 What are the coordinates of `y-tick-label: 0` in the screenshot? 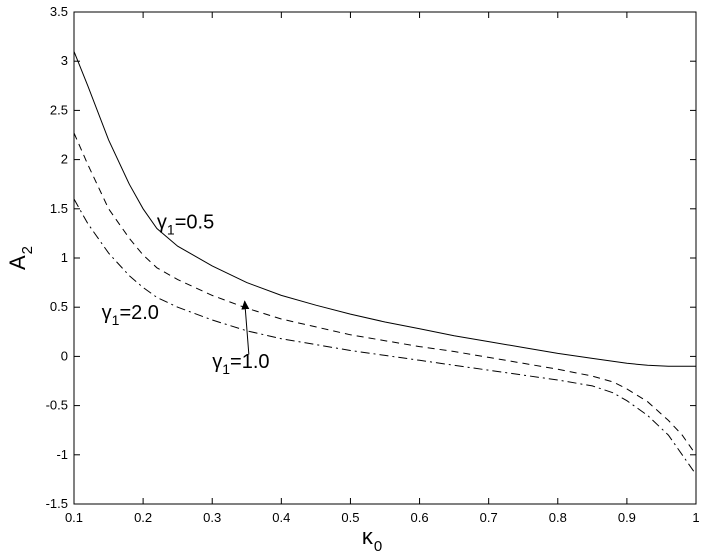 It's located at (64, 355).